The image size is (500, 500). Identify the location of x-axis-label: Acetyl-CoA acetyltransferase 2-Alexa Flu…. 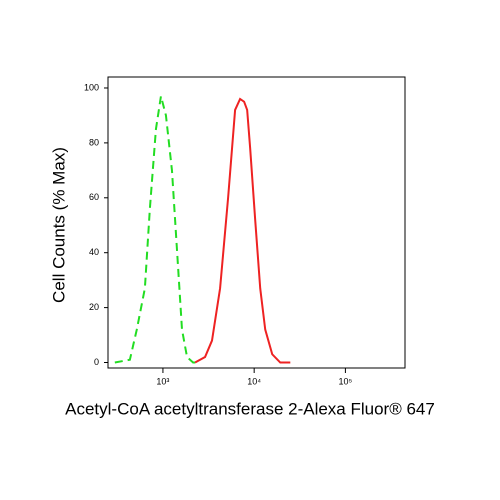
(250, 408).